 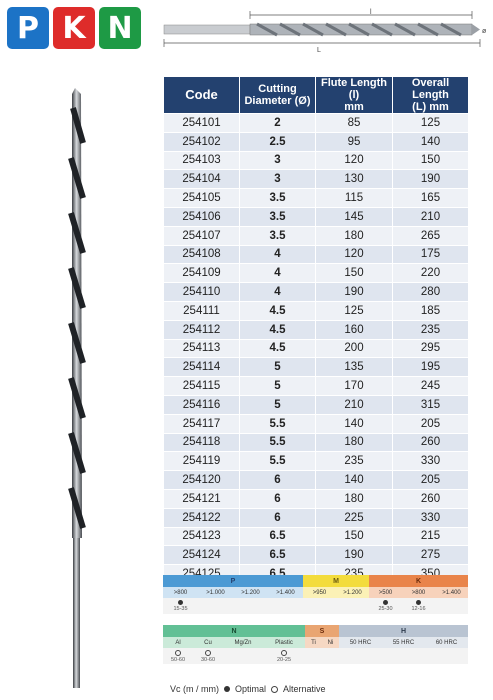 I want to click on cell-code: 254105, so click(x=201, y=198).